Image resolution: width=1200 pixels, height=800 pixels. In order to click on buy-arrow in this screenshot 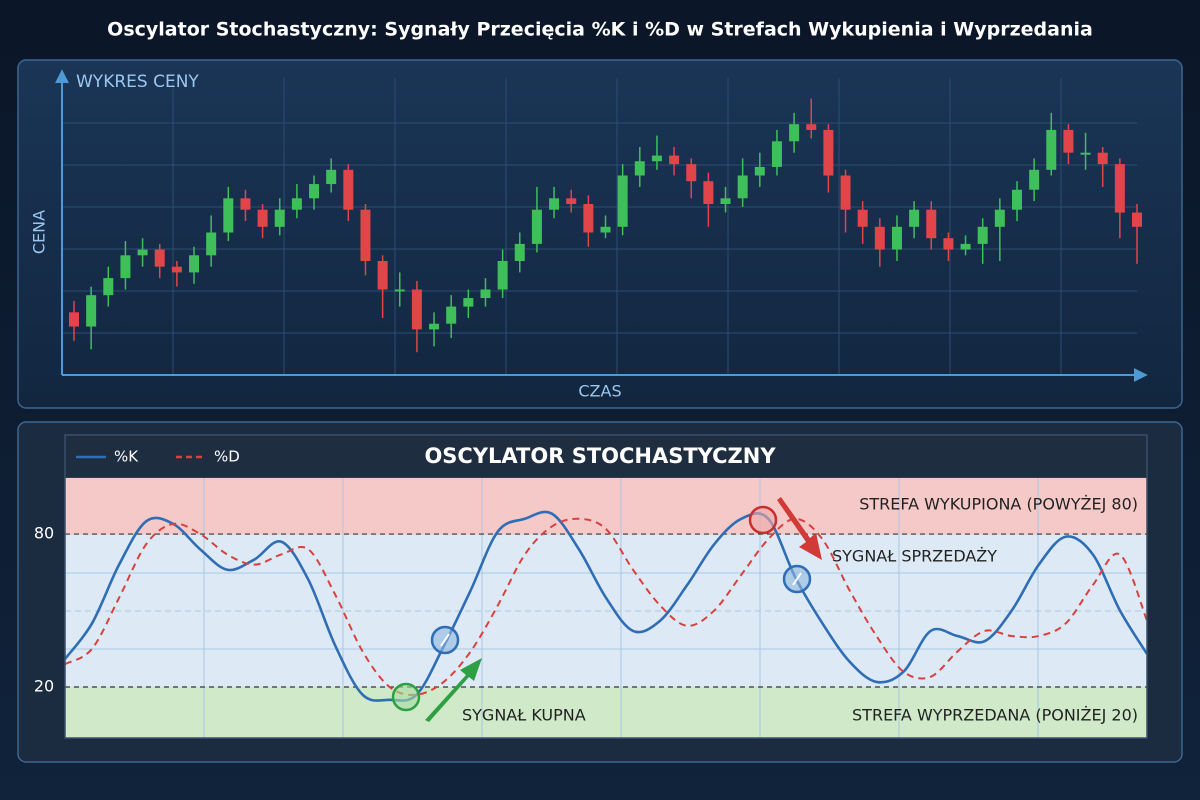, I will do `click(453, 690)`.